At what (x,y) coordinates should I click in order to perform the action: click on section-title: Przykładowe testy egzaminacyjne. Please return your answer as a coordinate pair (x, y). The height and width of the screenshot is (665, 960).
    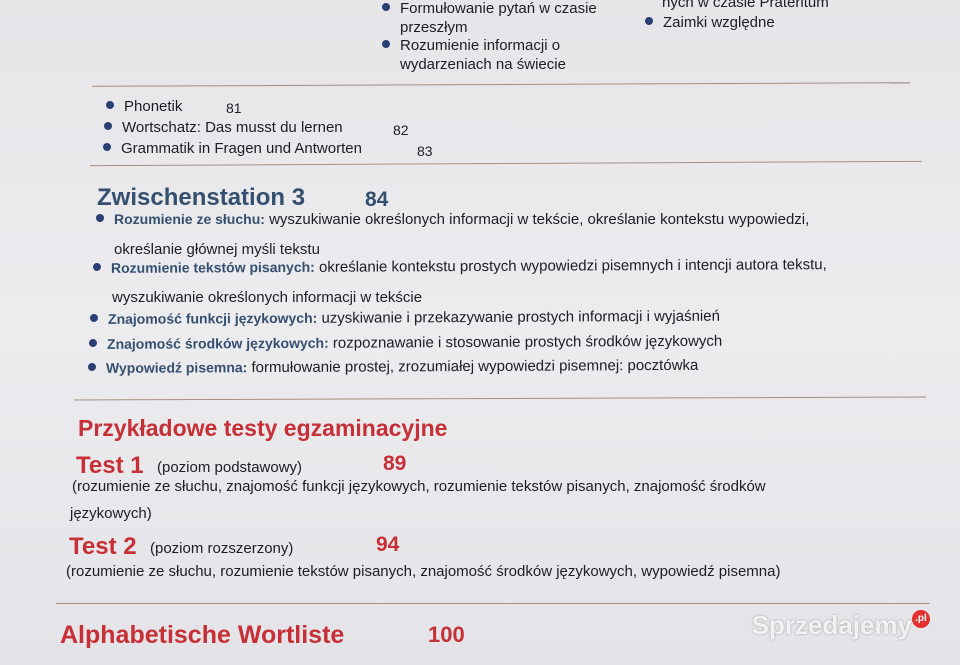
    Looking at the image, I should click on (263, 428).